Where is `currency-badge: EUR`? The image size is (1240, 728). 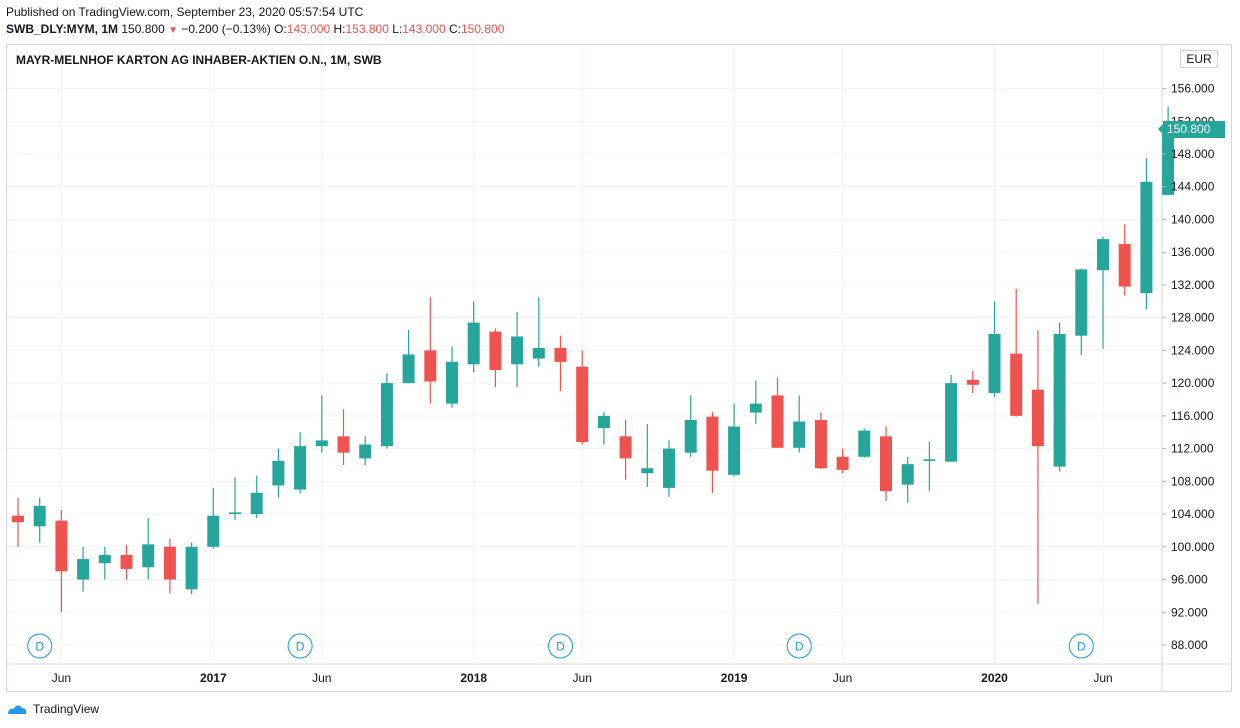 currency-badge: EUR is located at coordinates (1199, 59).